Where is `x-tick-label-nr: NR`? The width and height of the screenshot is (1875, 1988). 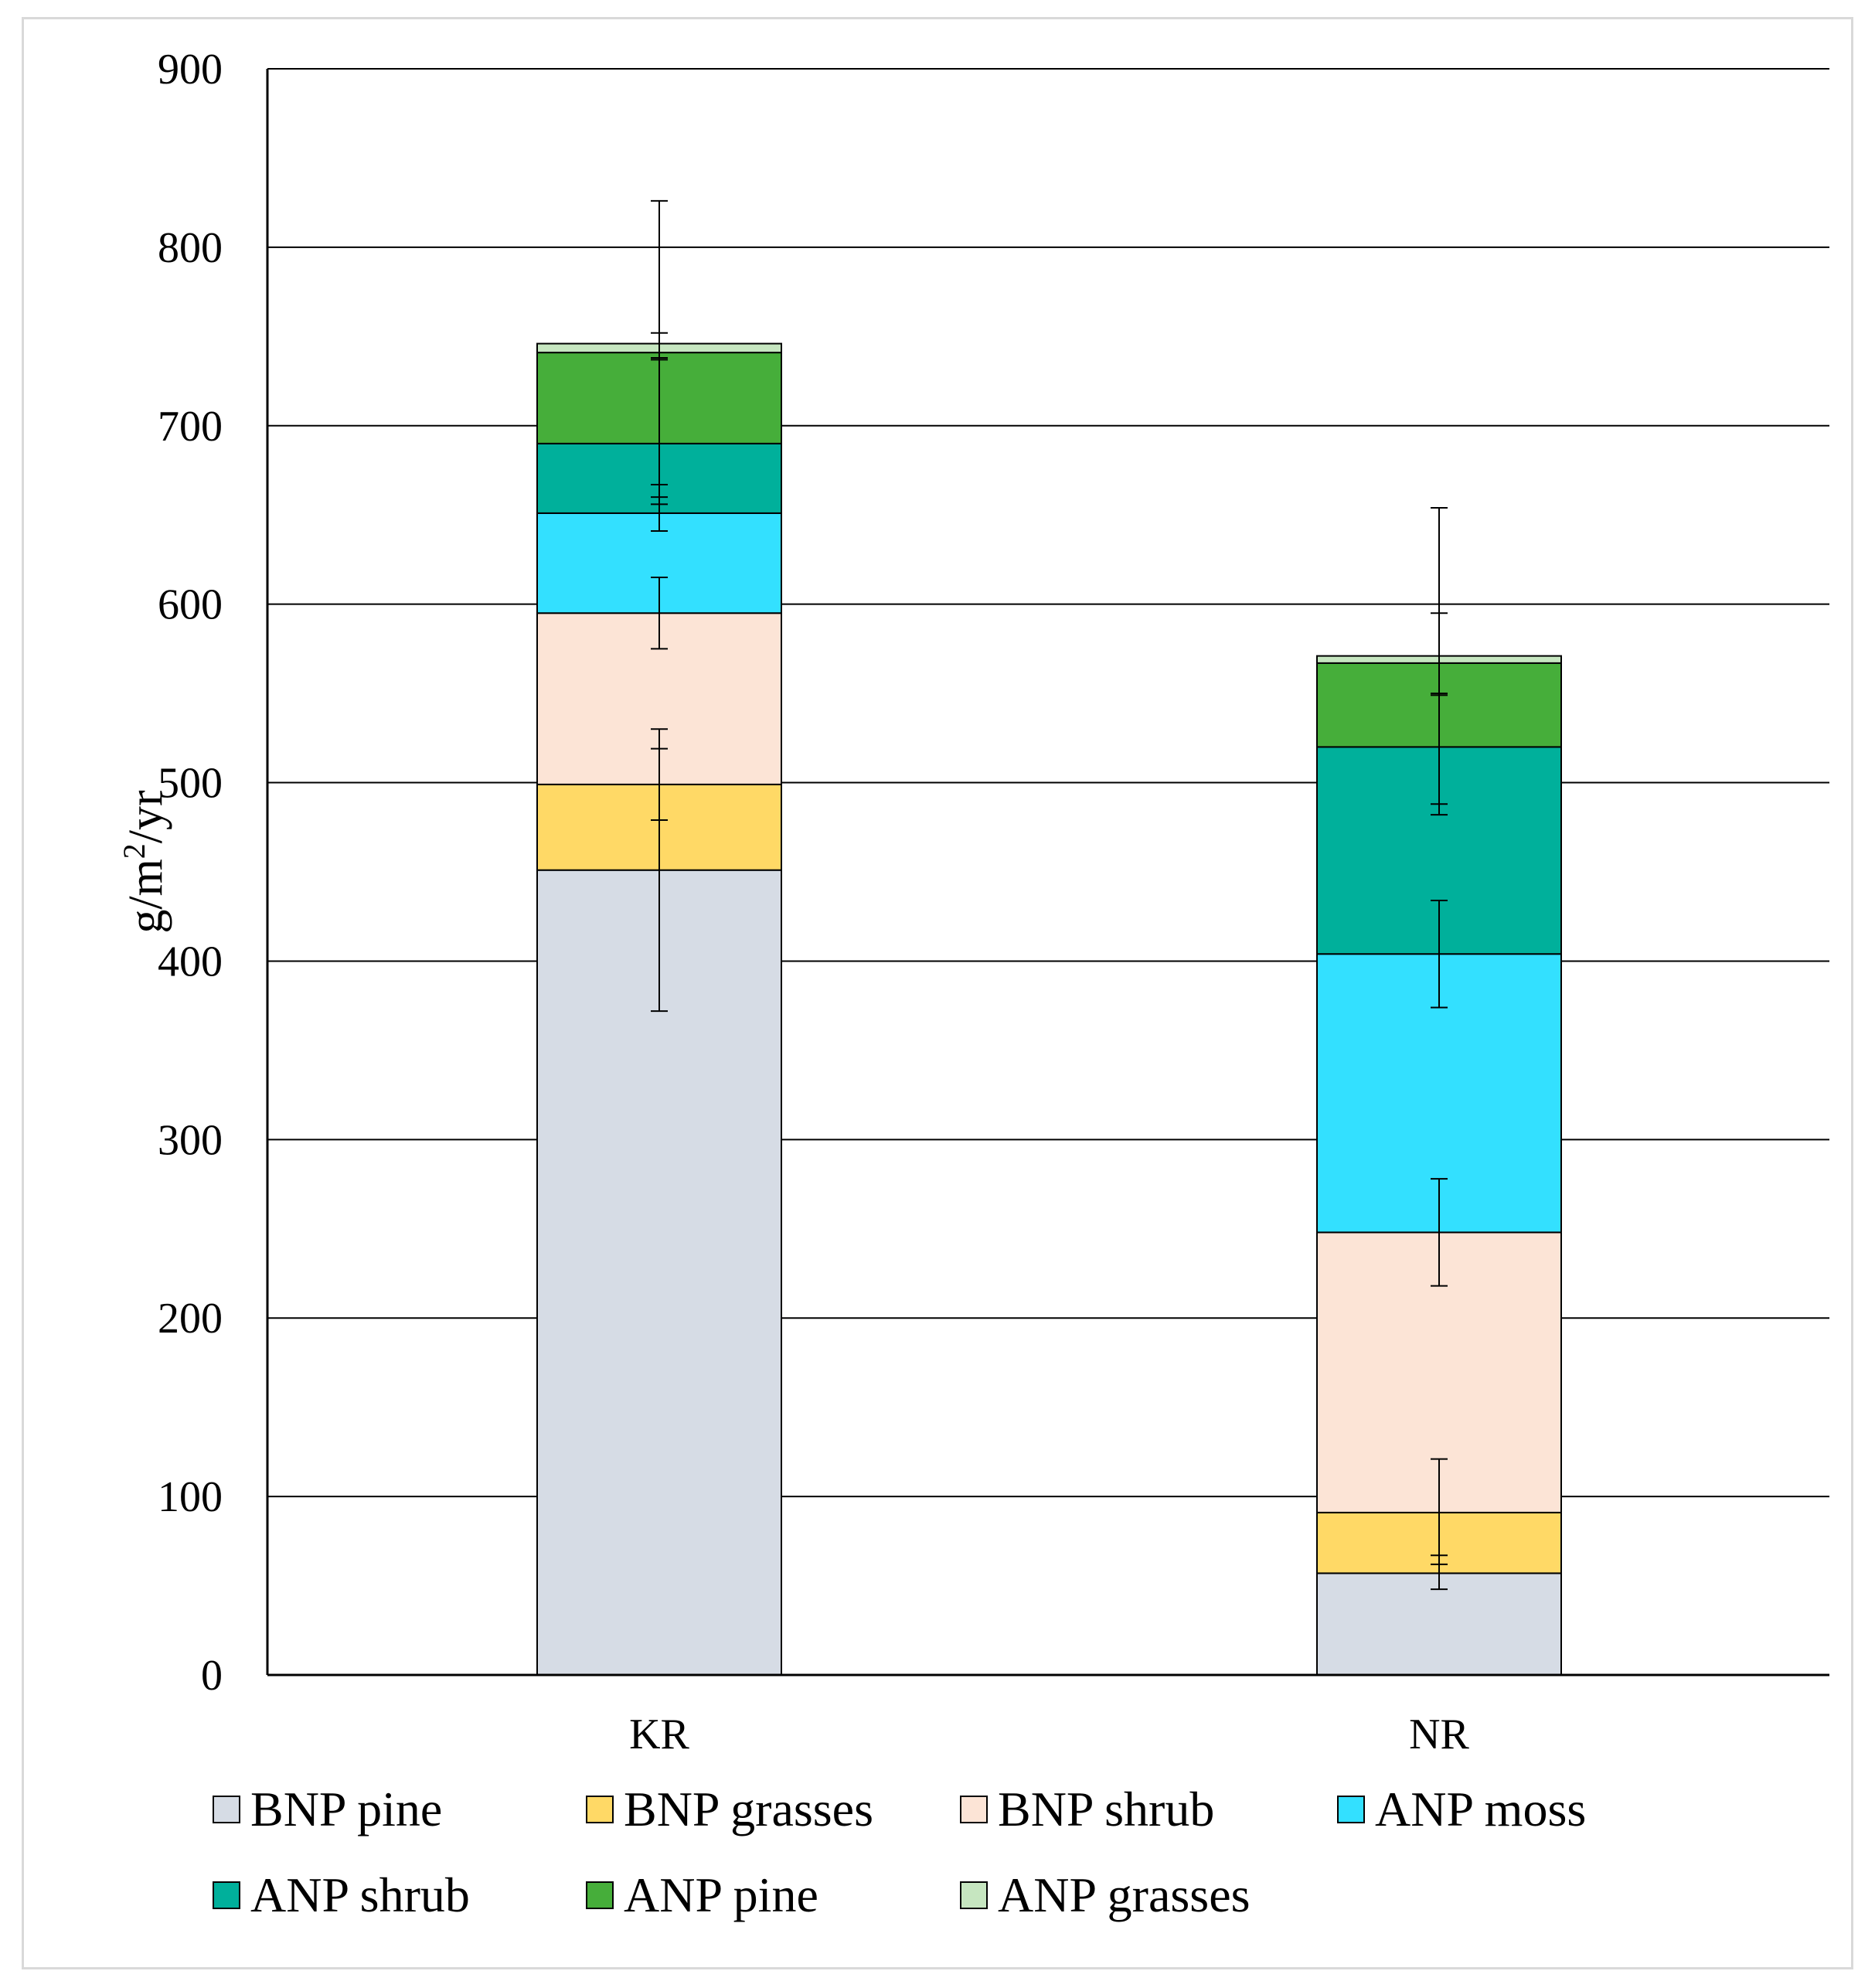 x-tick-label-nr: NR is located at coordinates (1439, 1734).